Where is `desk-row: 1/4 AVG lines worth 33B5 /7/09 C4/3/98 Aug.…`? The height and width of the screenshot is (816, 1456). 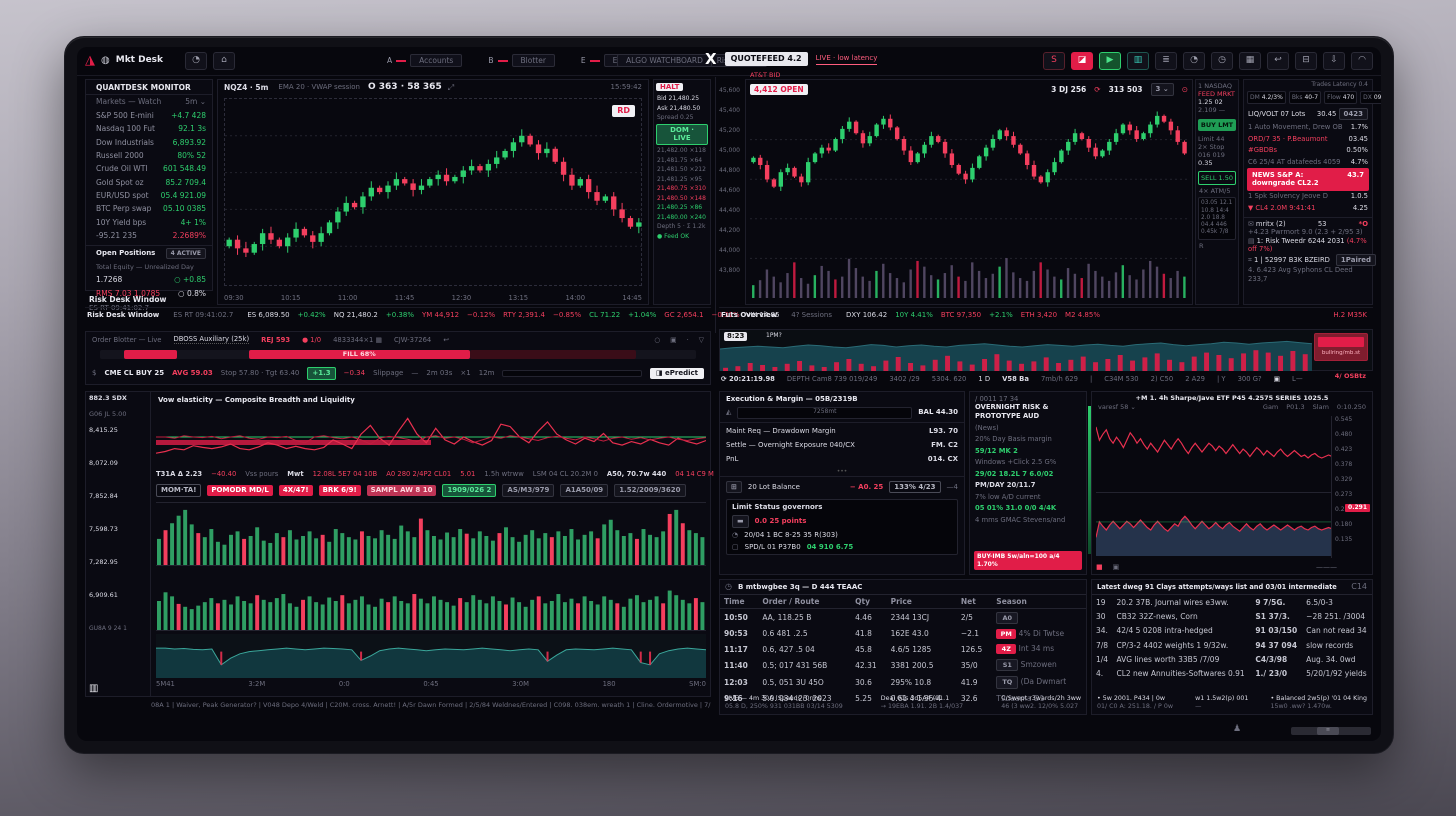
desk-row: 1/4 AVG lines worth 33B5 /7/09 C4/3/98 Aug.… is located at coordinates (1226, 659).